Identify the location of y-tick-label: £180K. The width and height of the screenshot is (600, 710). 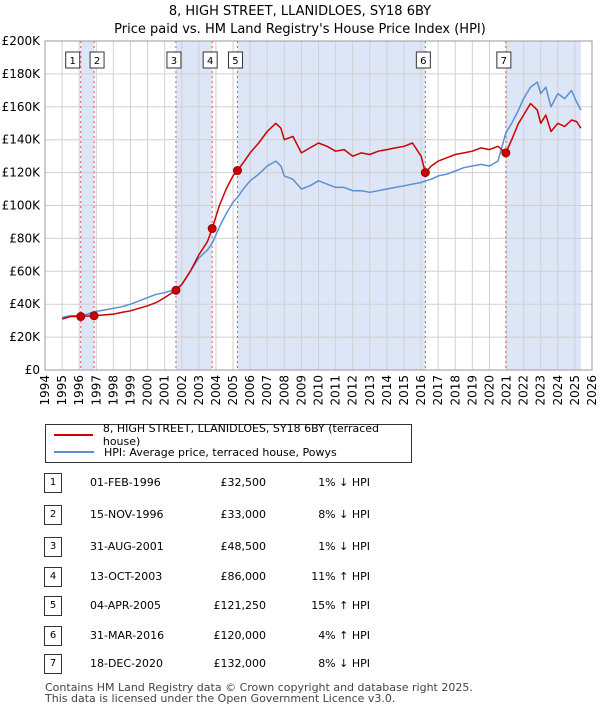
(22, 74).